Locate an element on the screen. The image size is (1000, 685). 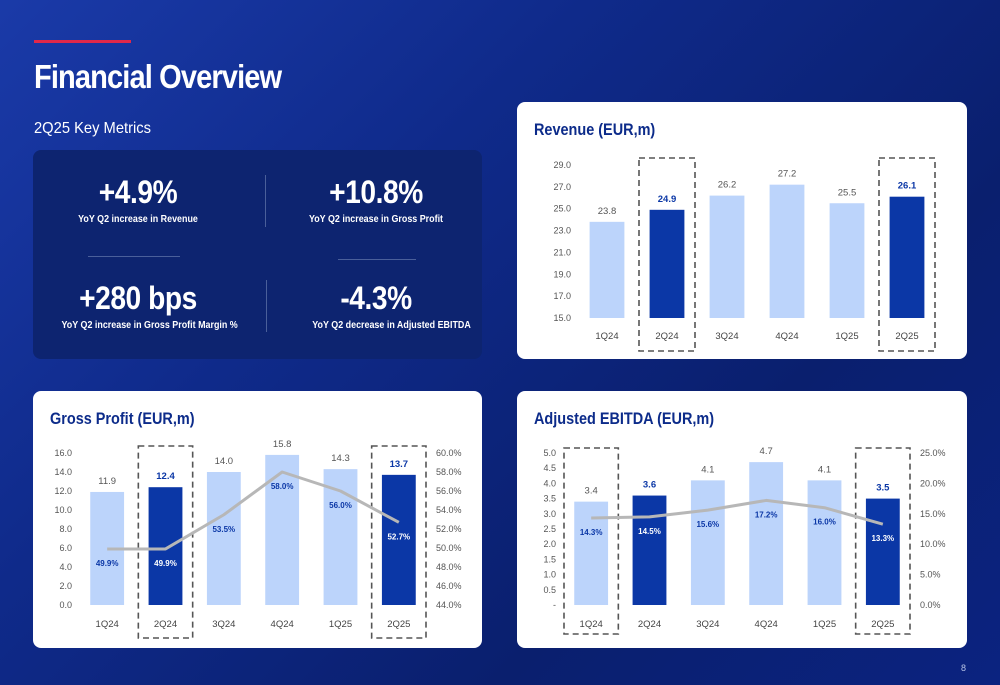
bar-value-label: 3.4 is located at coordinates (591, 491).